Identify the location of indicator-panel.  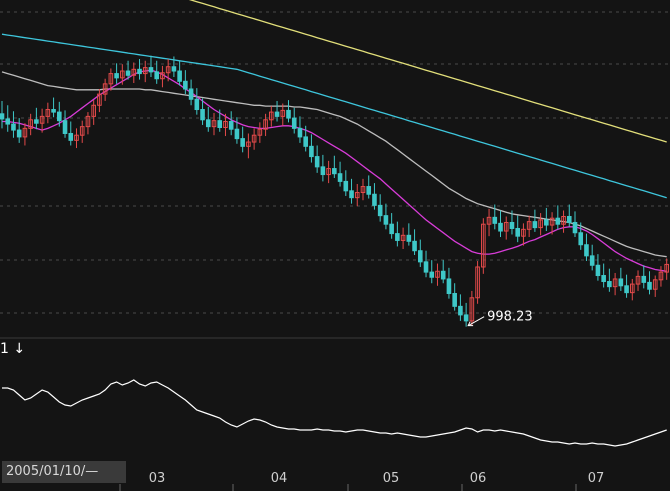
(334, 413).